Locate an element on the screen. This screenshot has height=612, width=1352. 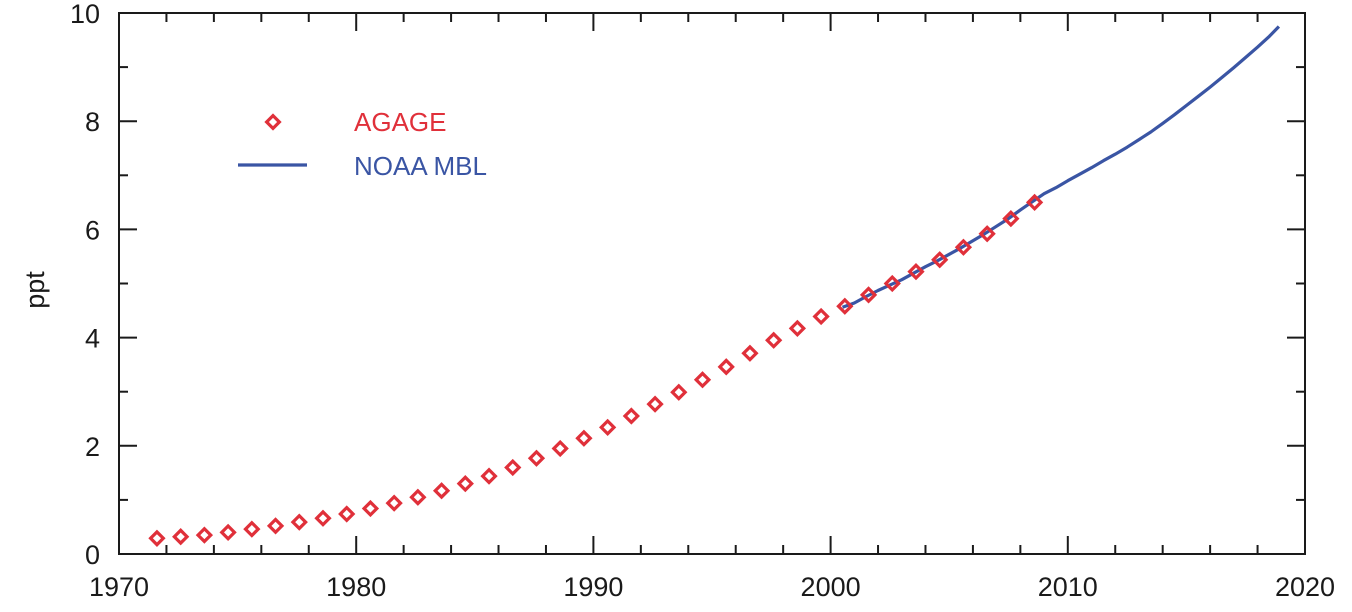
legend-marker-agage is located at coordinates (273, 122).